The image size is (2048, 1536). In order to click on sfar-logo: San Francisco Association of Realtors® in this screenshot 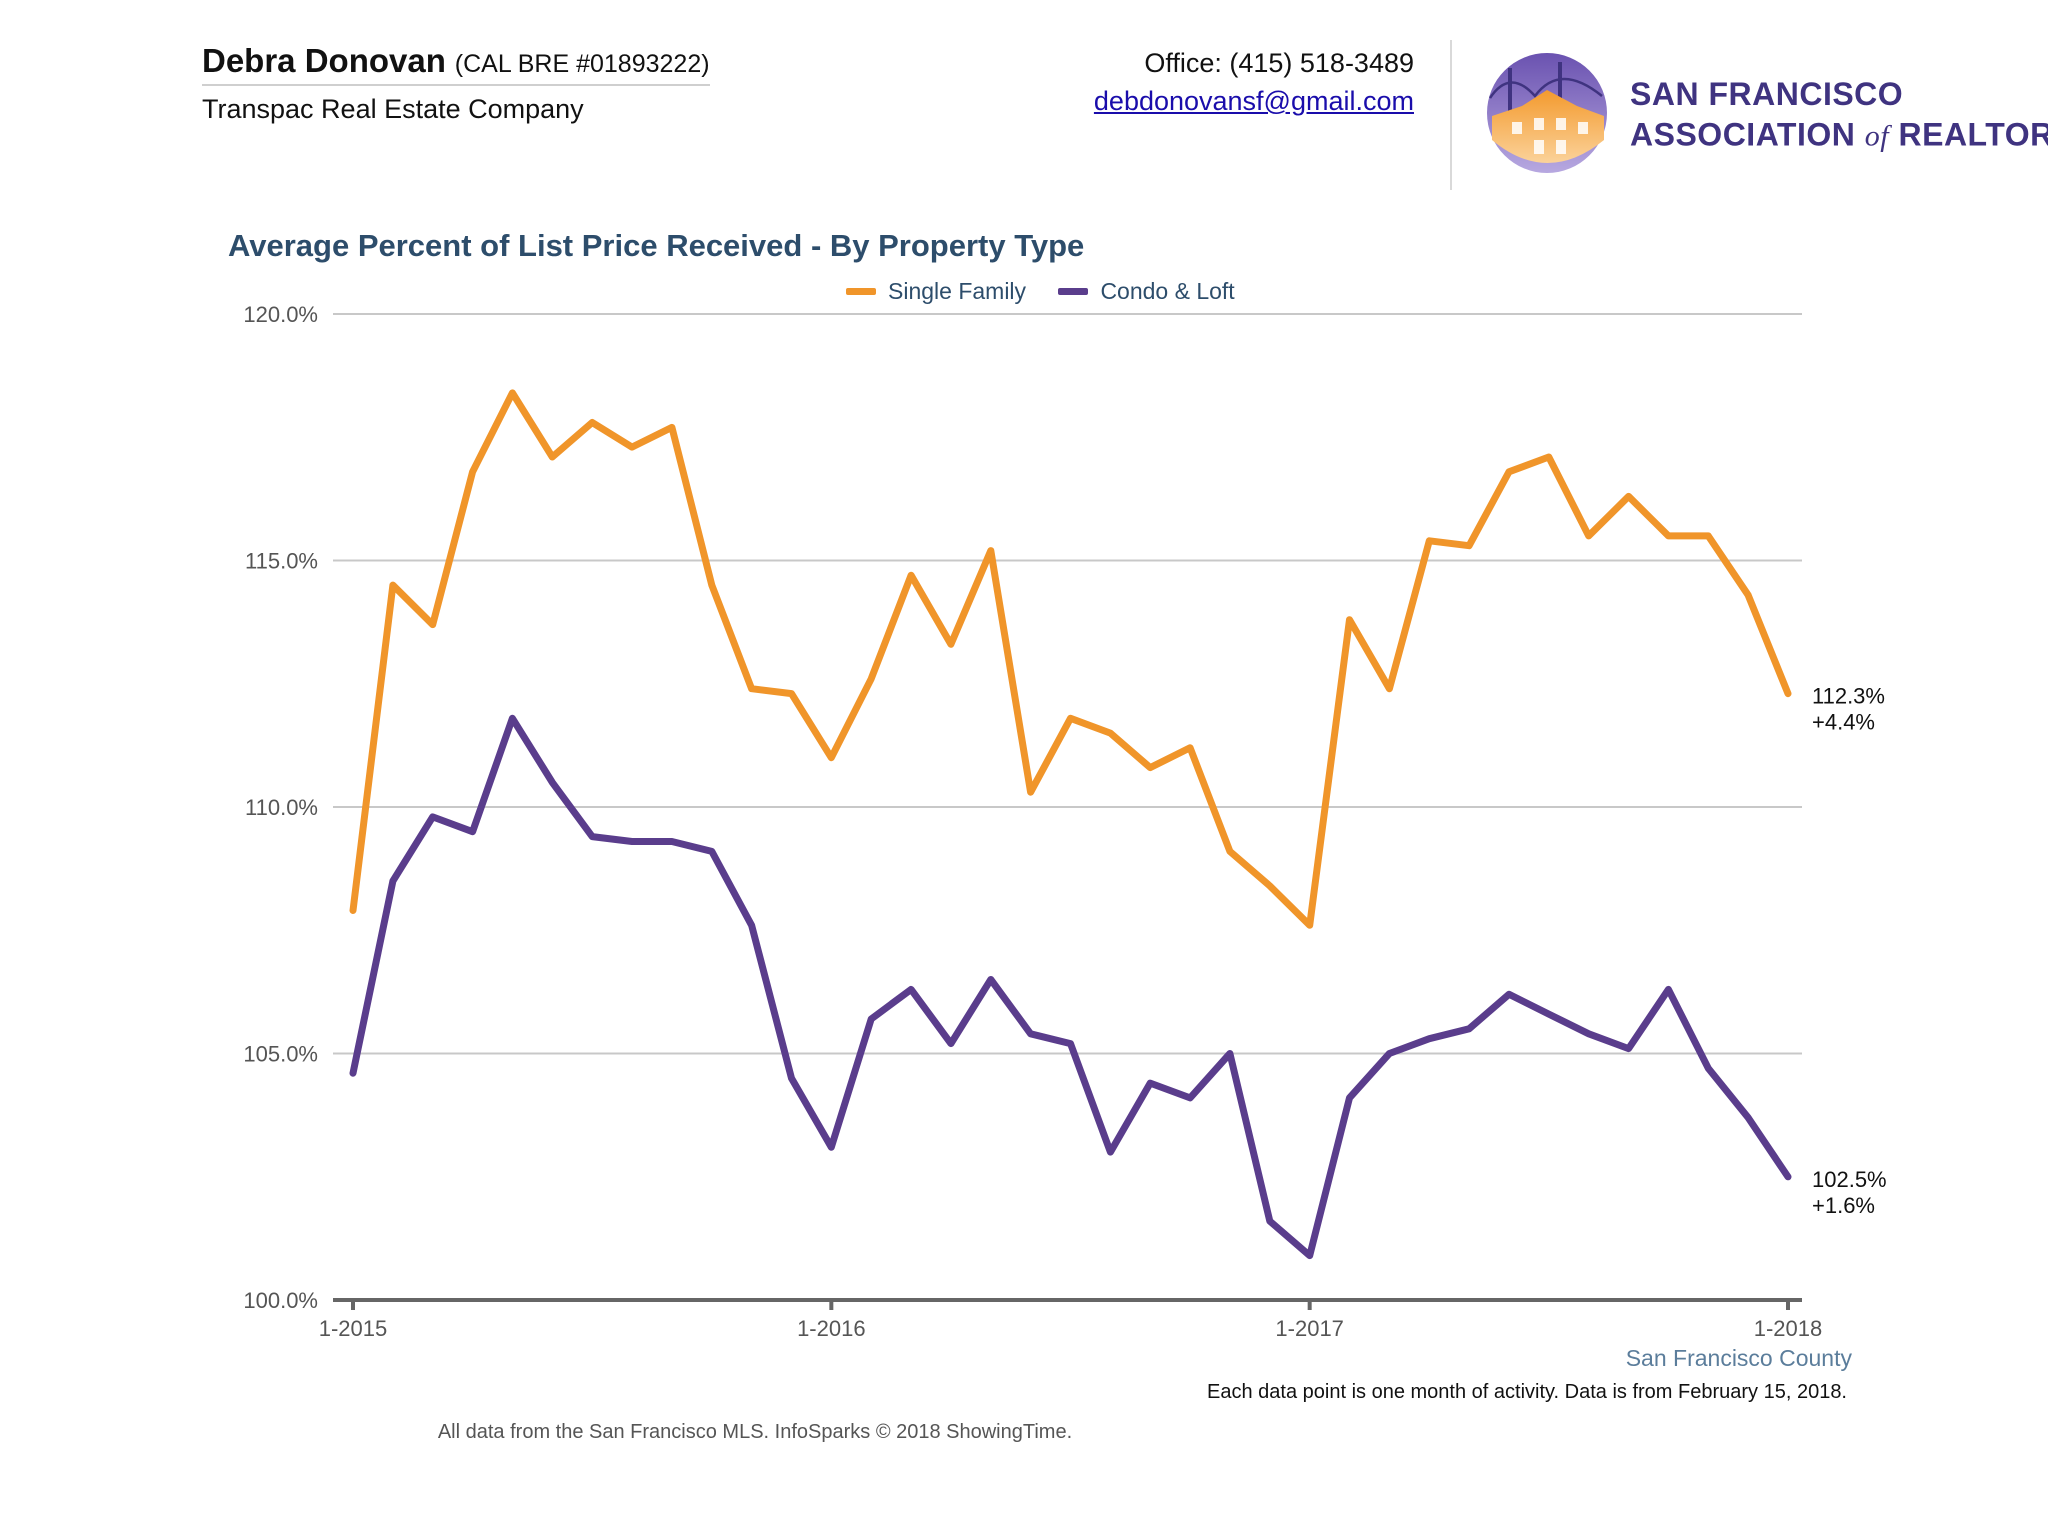, I will do `click(1765, 113)`.